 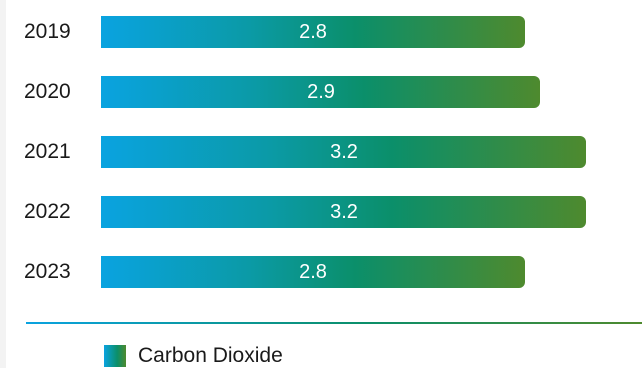 I want to click on year-label: 2019, so click(x=47, y=31).